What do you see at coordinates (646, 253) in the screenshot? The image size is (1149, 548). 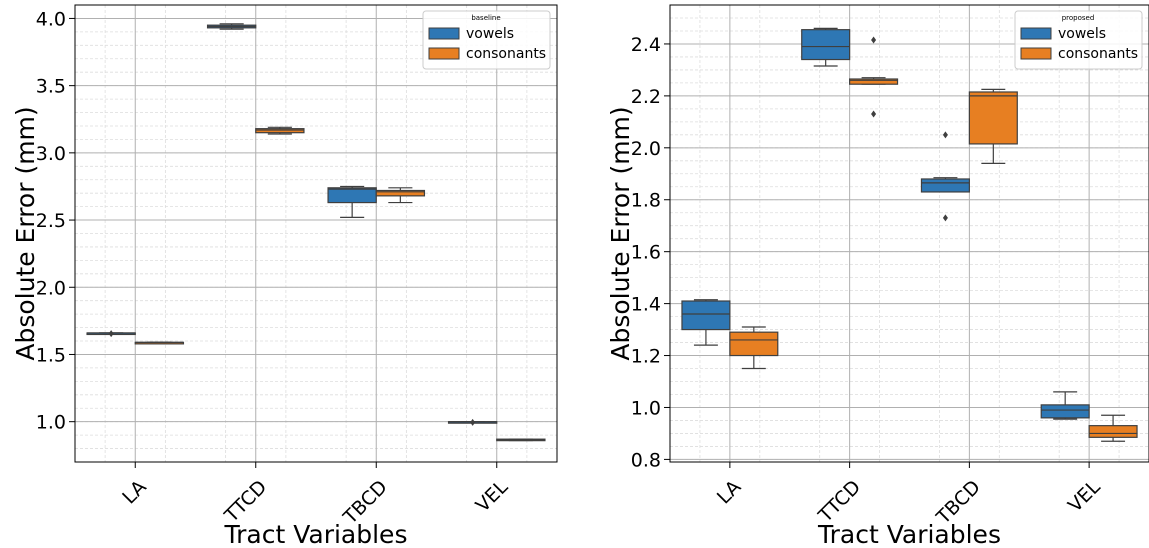 I see `y-tick-label: 1.6` at bounding box center [646, 253].